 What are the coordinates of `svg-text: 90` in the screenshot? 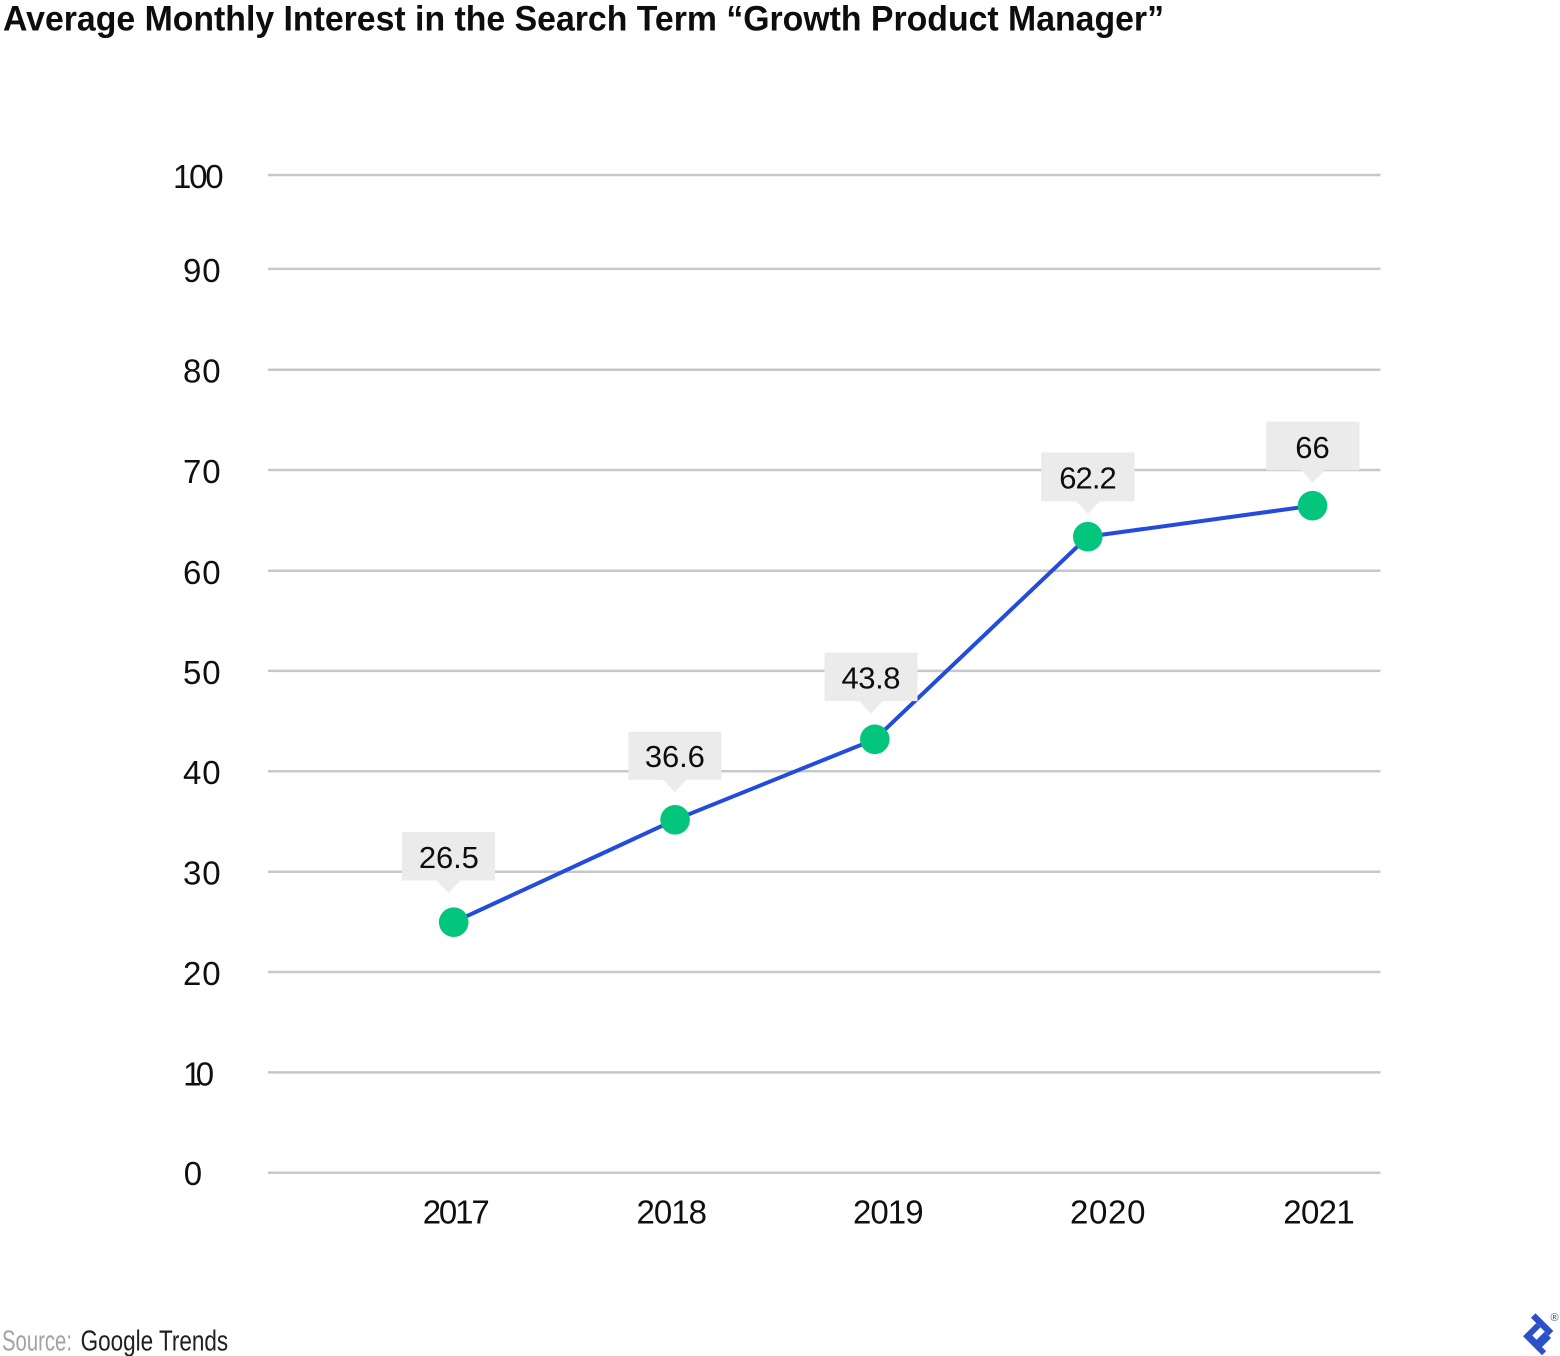 It's located at (202, 270).